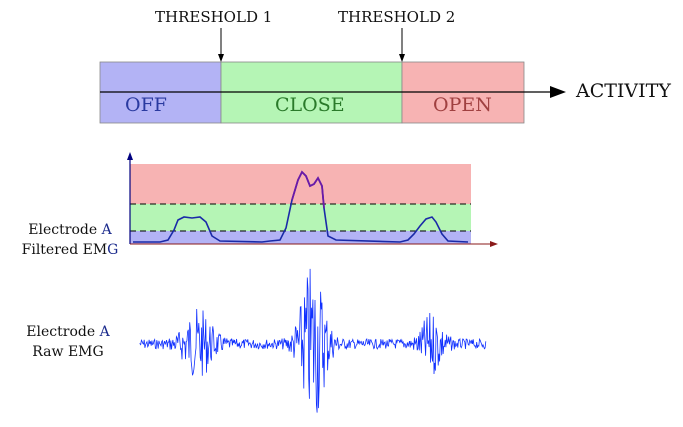 This screenshot has width=683, height=427. What do you see at coordinates (65, 230) in the screenshot?
I see `filtered-electrode-text: Electrode` at bounding box center [65, 230].